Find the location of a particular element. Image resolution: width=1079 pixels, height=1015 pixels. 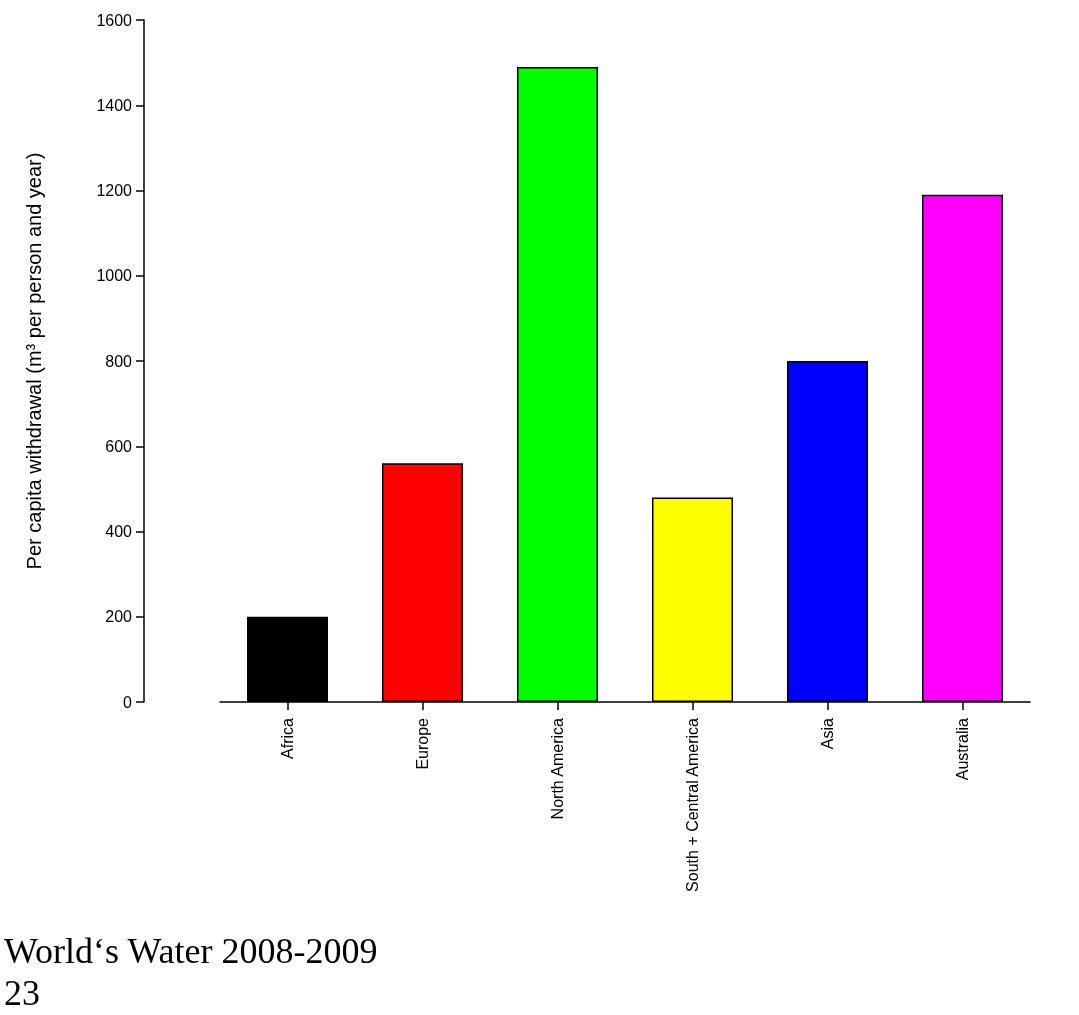

x-tick-label: North America is located at coordinates (557, 768).